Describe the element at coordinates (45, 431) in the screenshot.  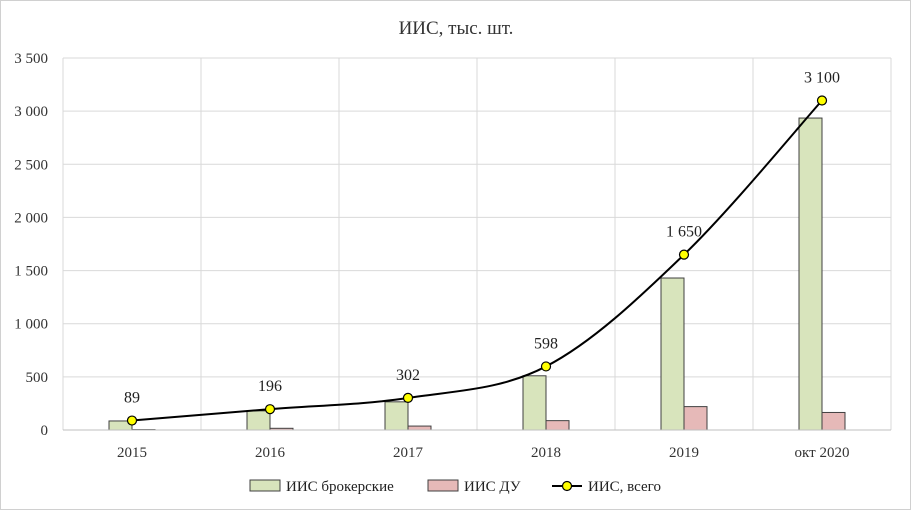
I see `y-tick-label: 0` at that location.